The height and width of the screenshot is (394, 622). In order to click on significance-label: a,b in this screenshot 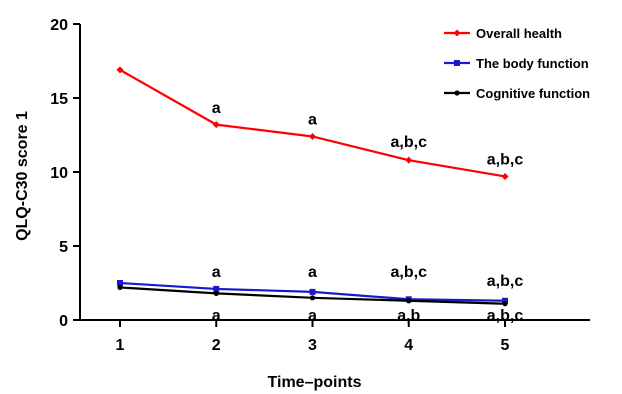, I will do `click(408, 316)`.